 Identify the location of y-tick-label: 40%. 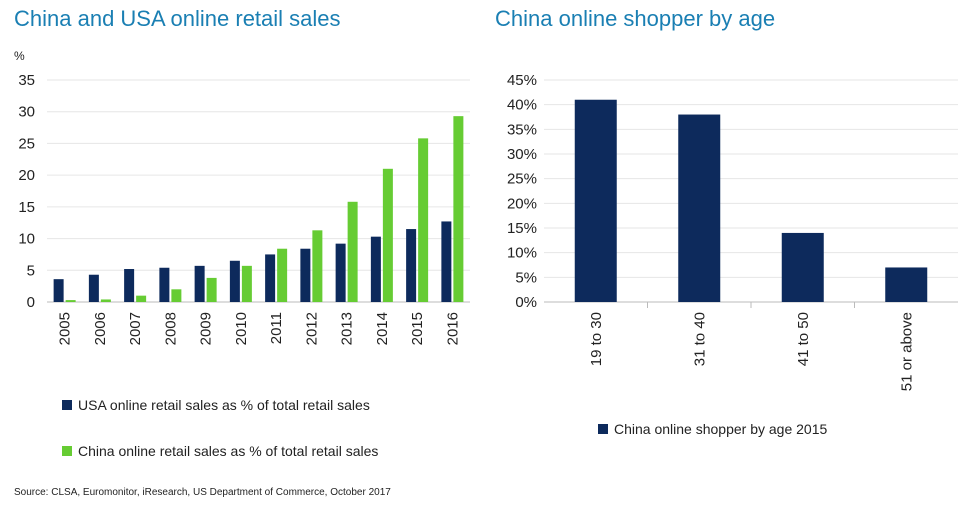
(522, 105).